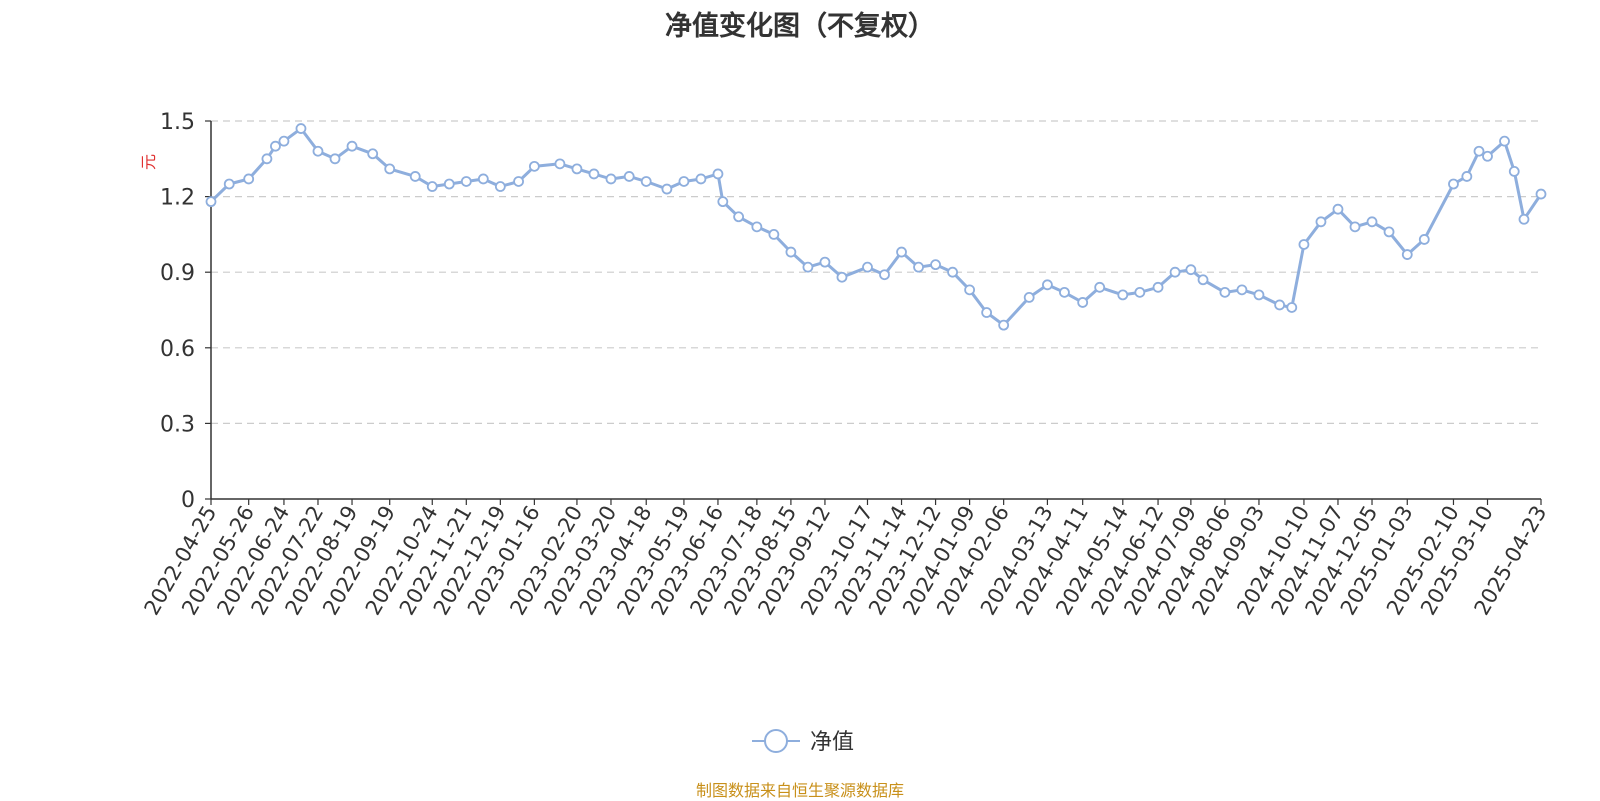  What do you see at coordinates (177, 122) in the screenshot?
I see `y-tick-label: 1.5` at bounding box center [177, 122].